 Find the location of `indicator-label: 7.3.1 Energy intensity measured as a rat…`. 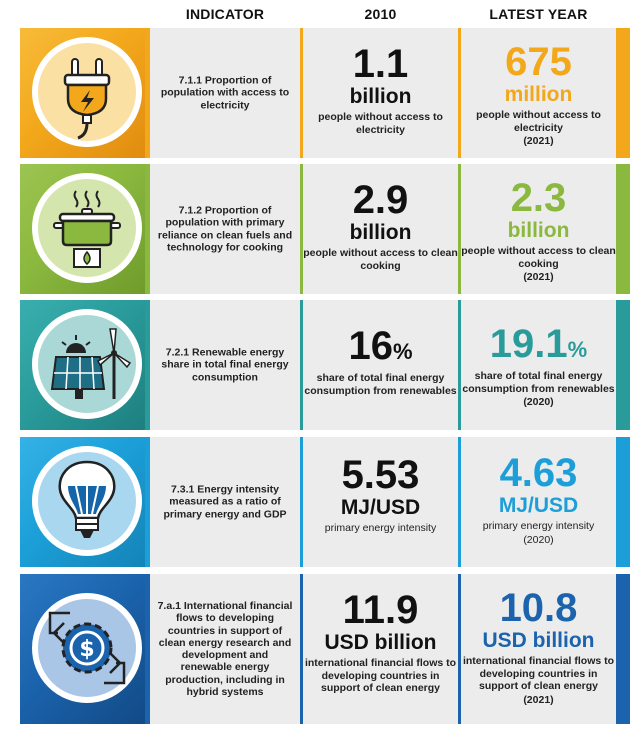

indicator-label: 7.3.1 Energy intensity measured as a rat… is located at coordinates (225, 502).